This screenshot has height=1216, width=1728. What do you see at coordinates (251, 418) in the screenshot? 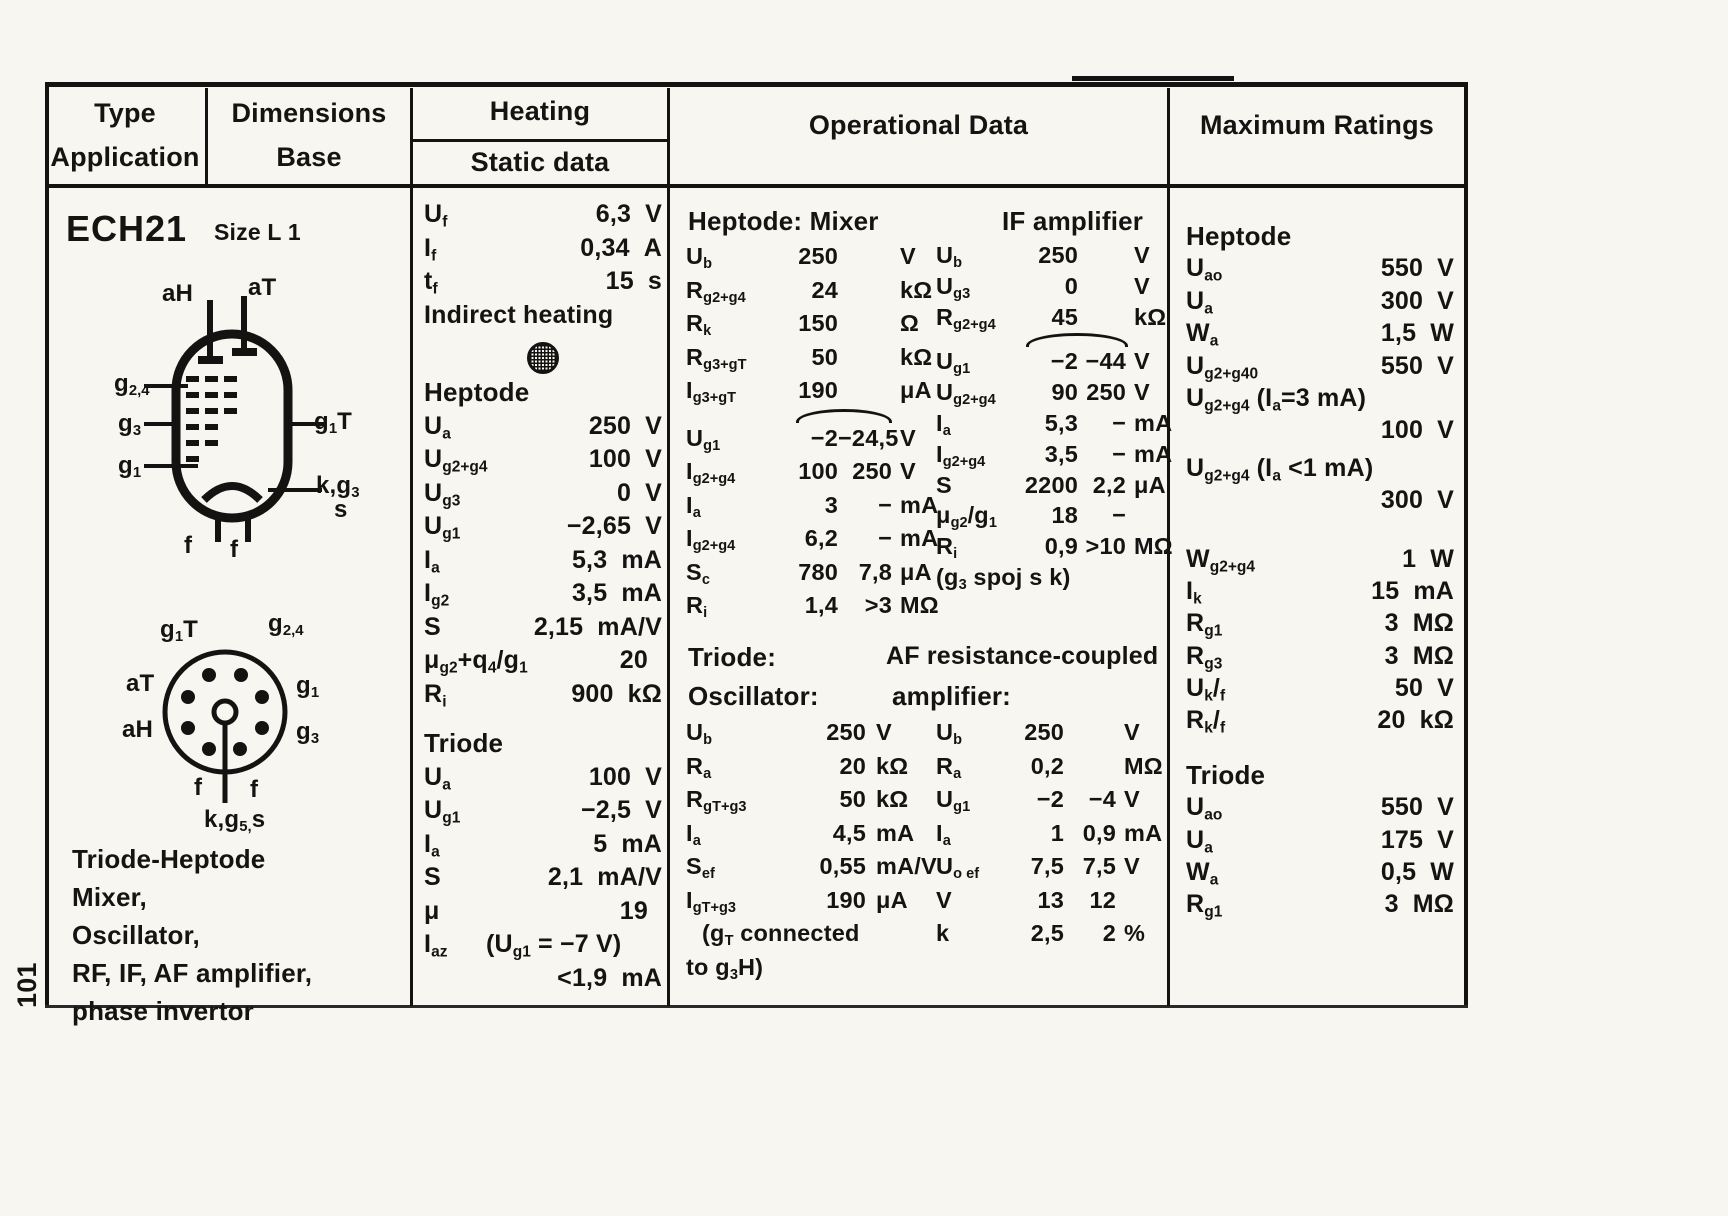
I see `tube-side-view-diagram: aH aT g2,4 g3 g1 g1T k,g3 s f f` at bounding box center [251, 418].